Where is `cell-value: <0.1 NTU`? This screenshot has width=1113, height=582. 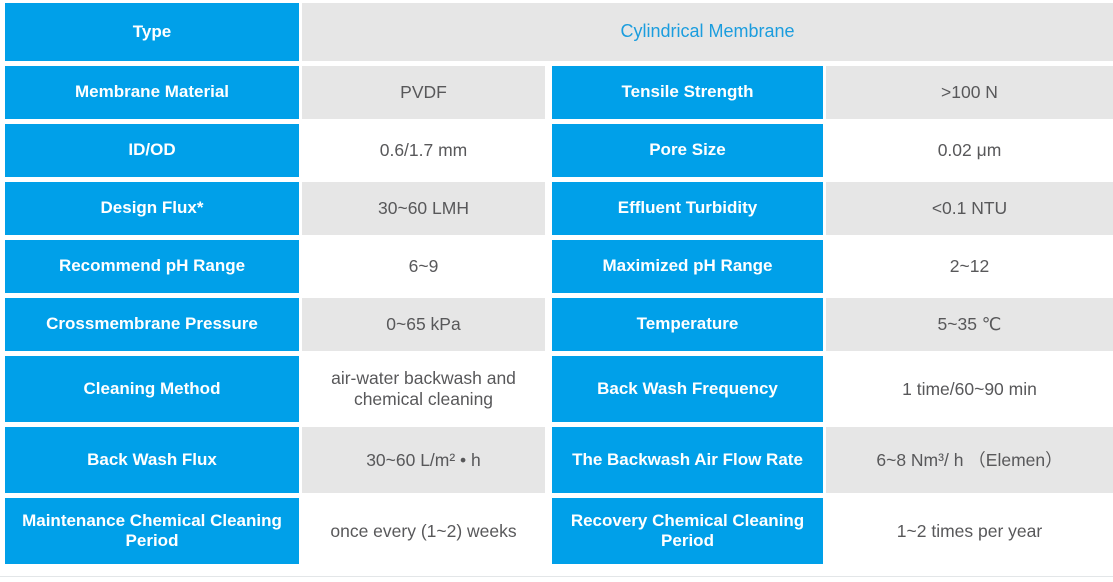
cell-value: <0.1 NTU is located at coordinates (969, 208).